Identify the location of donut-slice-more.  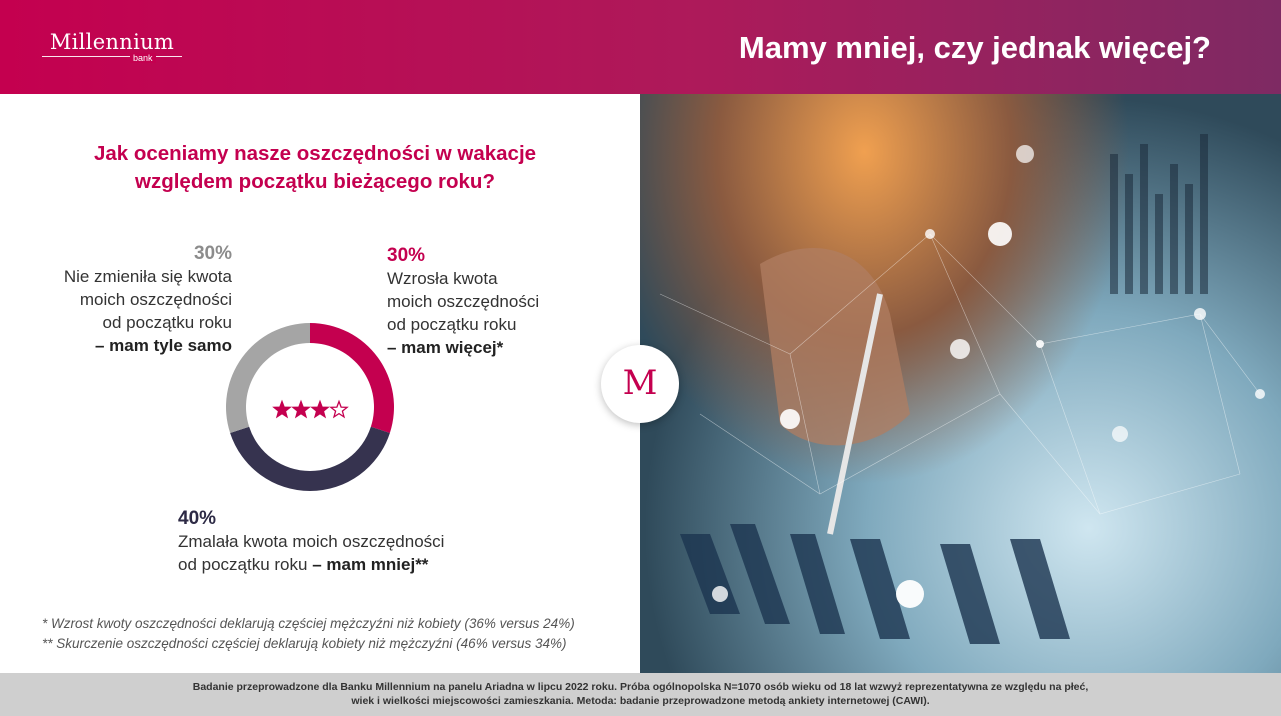
(352, 378).